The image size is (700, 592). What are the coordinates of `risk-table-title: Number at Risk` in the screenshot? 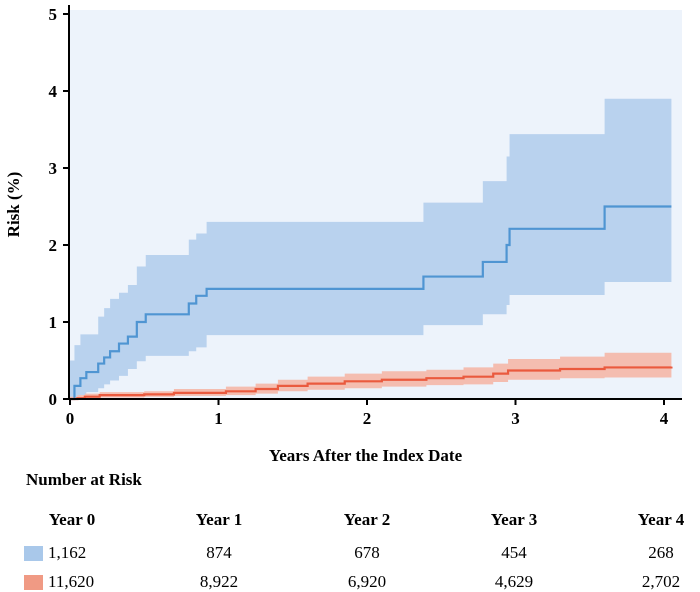 It's located at (84, 479).